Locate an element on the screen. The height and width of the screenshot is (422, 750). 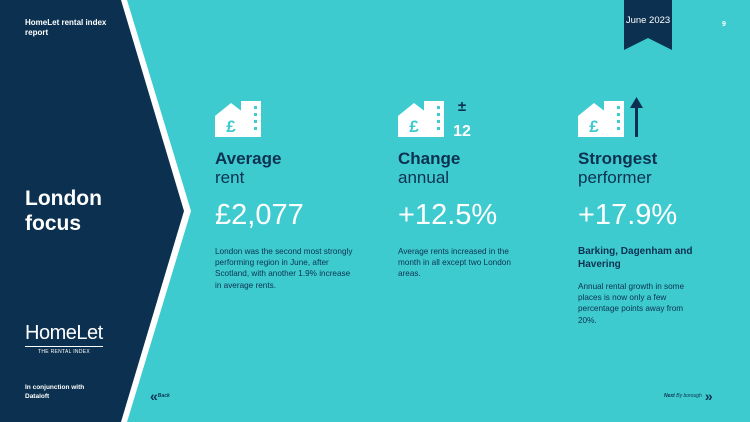
date-badge: June 2023 is located at coordinates (648, 25).